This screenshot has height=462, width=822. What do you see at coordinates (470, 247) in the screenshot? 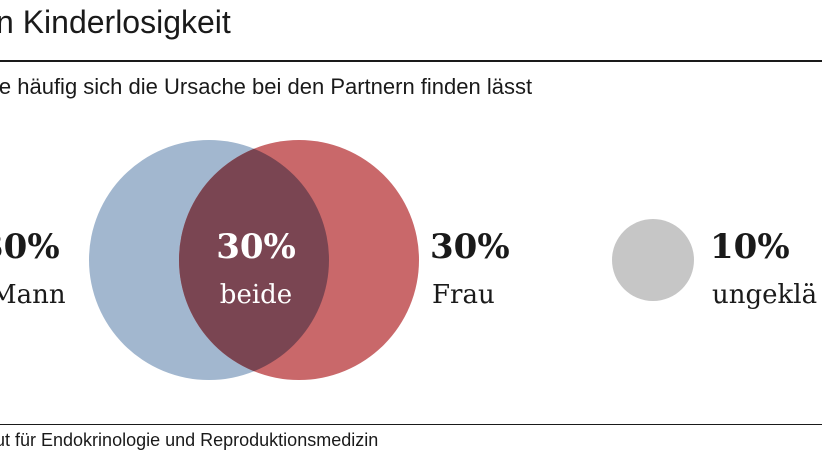
I see `frau-percent-label: 30%` at bounding box center [470, 247].